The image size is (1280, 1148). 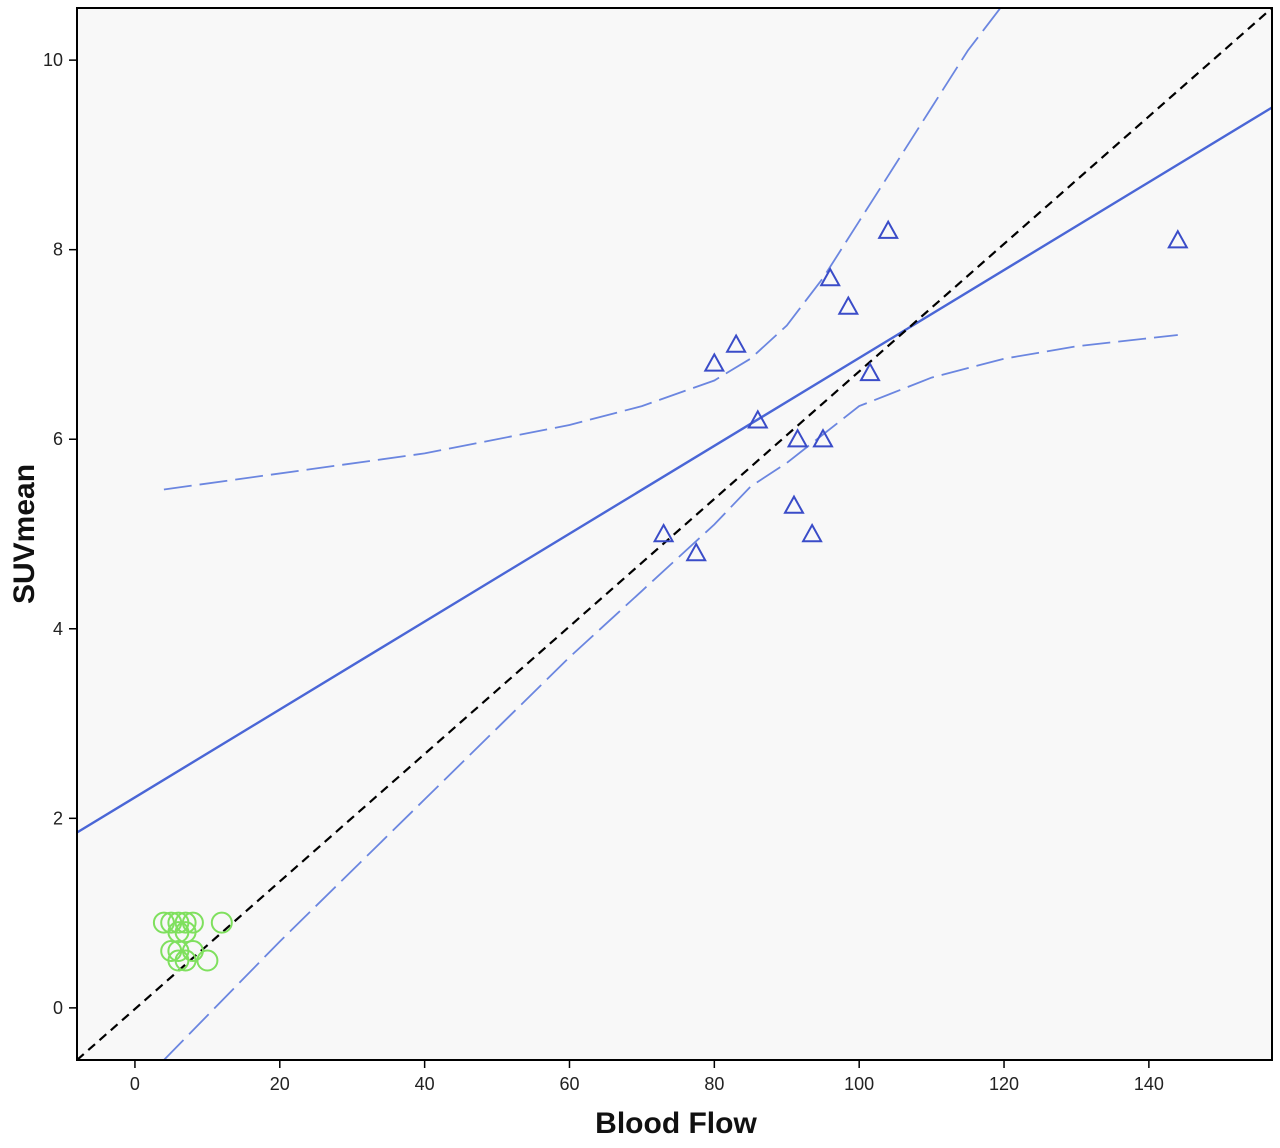 I want to click on y-tick-label: 6, so click(x=58, y=439).